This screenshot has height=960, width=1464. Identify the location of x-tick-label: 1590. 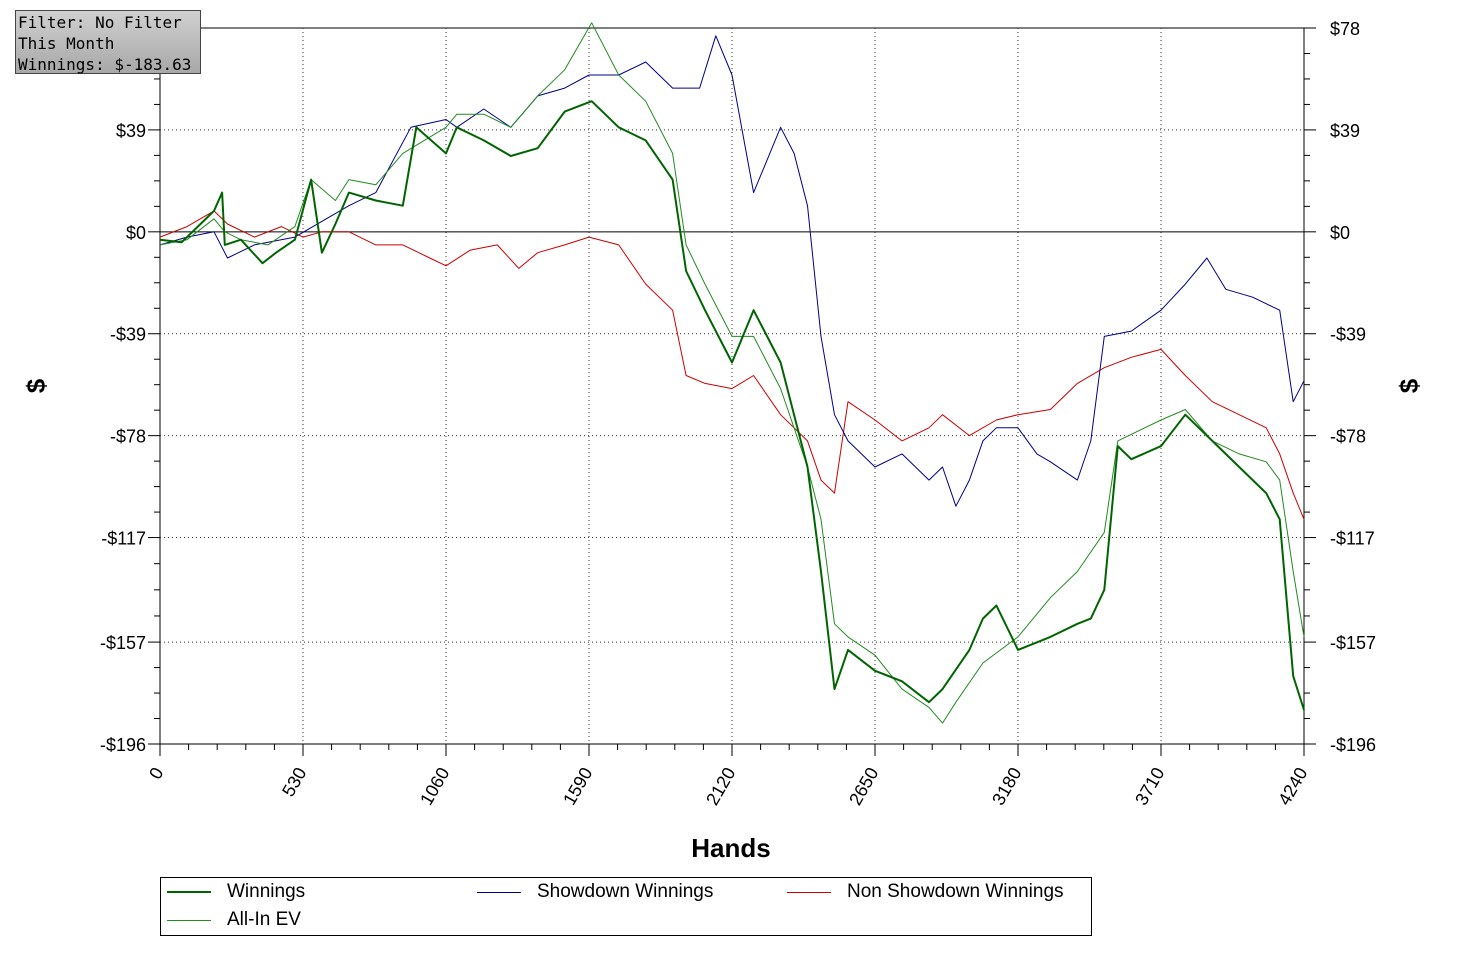
(577, 786).